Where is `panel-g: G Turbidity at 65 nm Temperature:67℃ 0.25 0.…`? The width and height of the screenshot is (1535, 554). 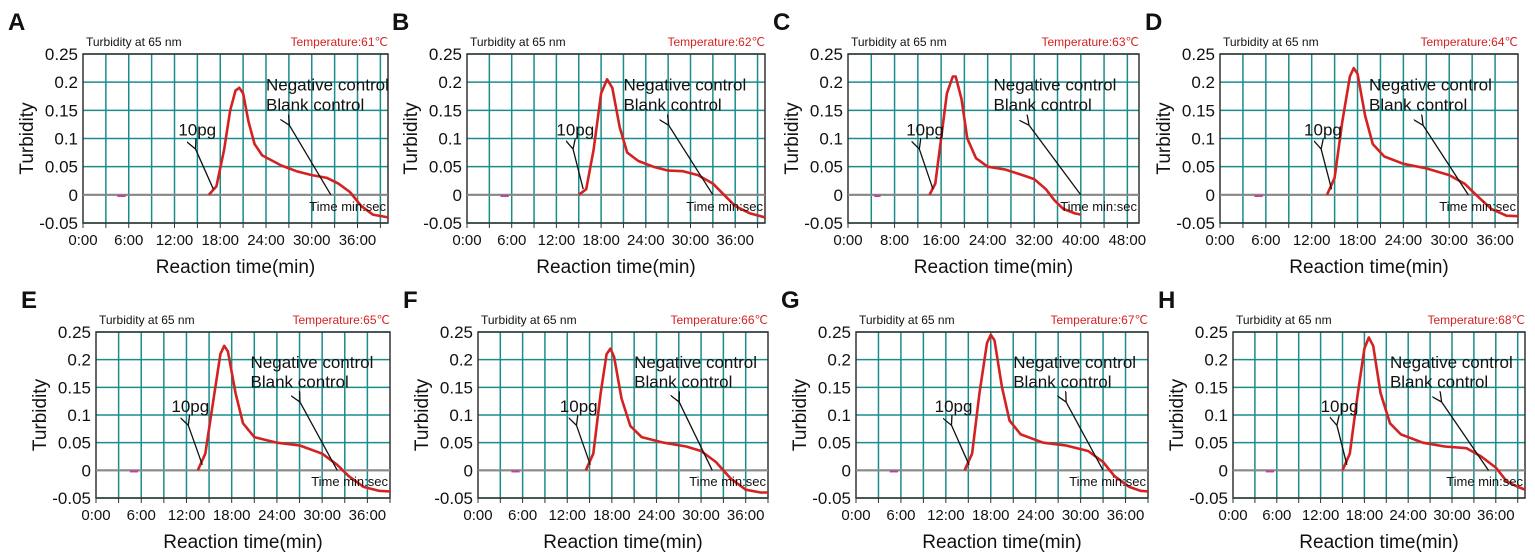
panel-g: G Turbidity at 65 nm Temperature:67℃ 0.25 0.… is located at coordinates (965, 420).